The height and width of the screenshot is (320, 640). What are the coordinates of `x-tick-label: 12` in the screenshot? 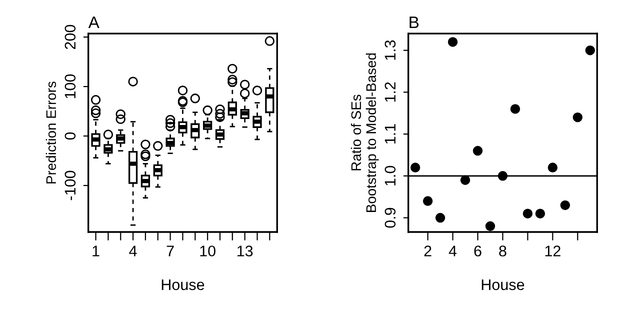 It's located at (552, 251).